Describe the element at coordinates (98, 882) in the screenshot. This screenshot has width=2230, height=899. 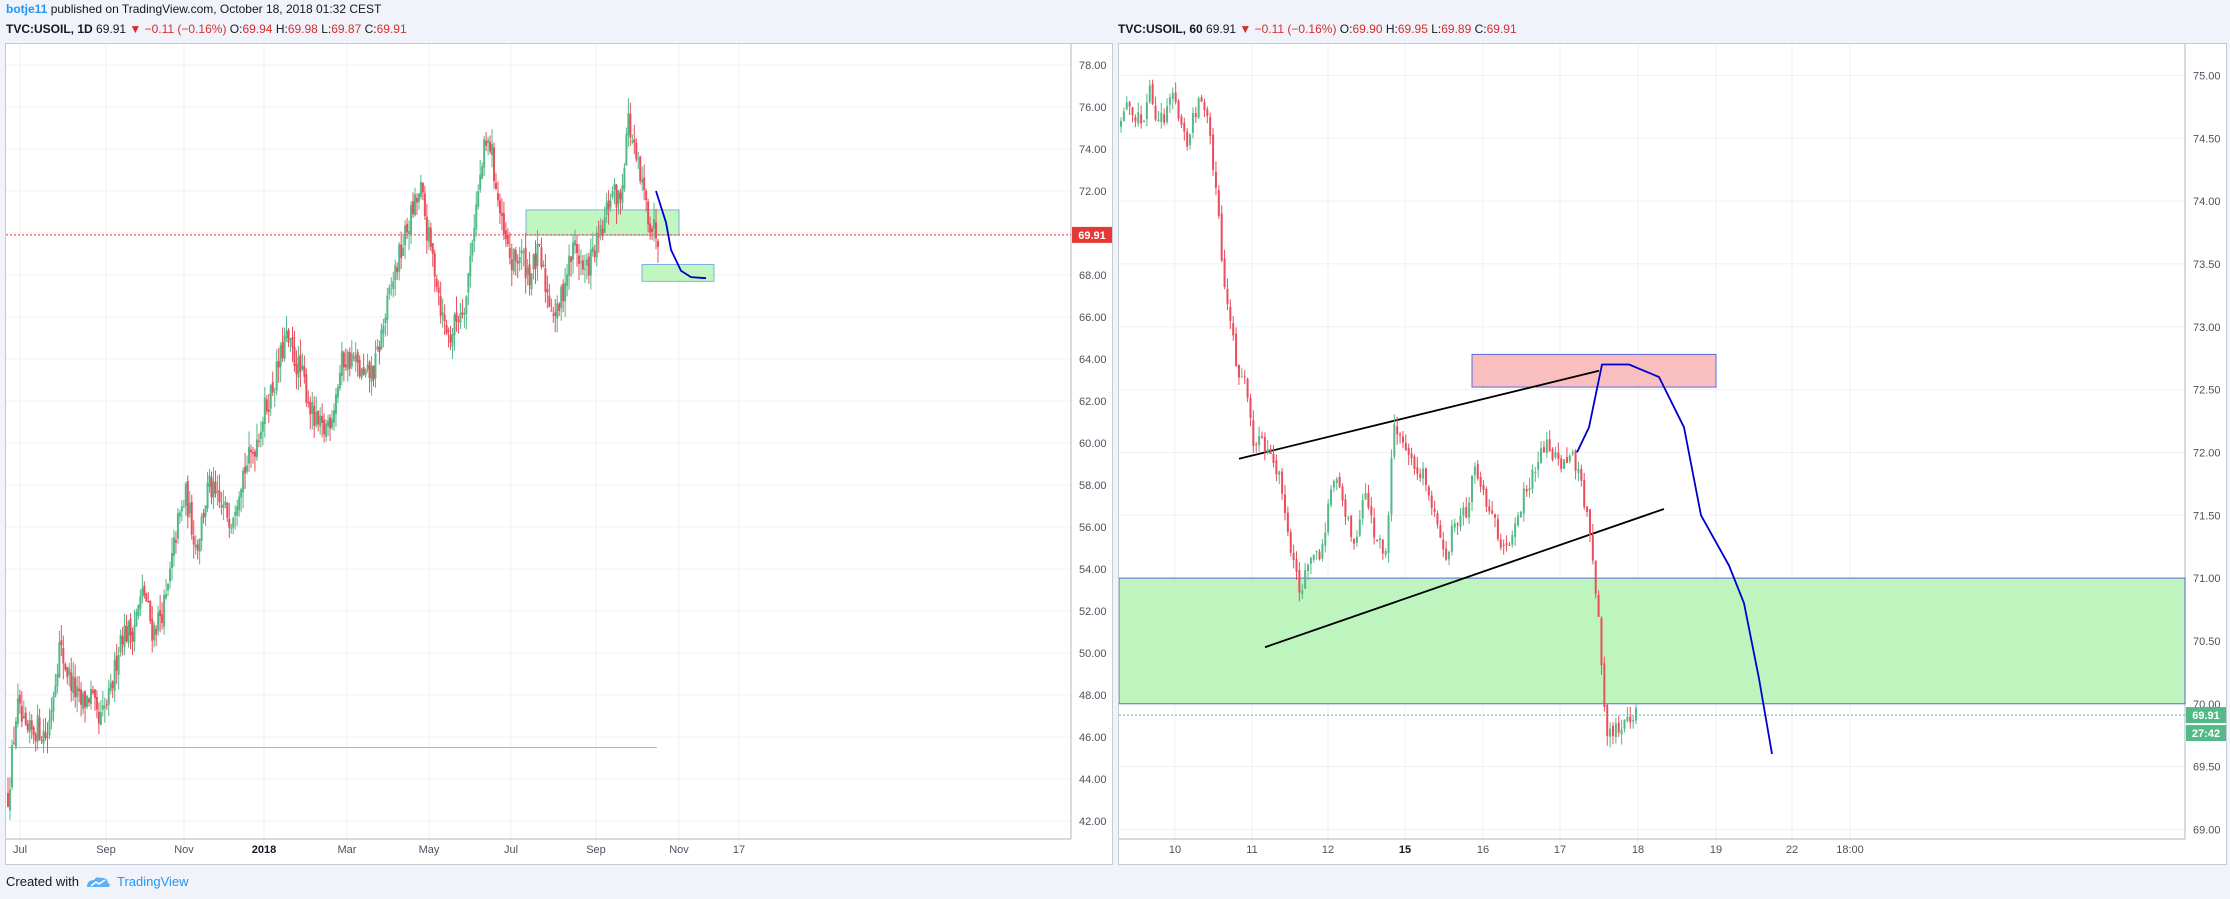
I see `tradingview-logo-icon` at that location.